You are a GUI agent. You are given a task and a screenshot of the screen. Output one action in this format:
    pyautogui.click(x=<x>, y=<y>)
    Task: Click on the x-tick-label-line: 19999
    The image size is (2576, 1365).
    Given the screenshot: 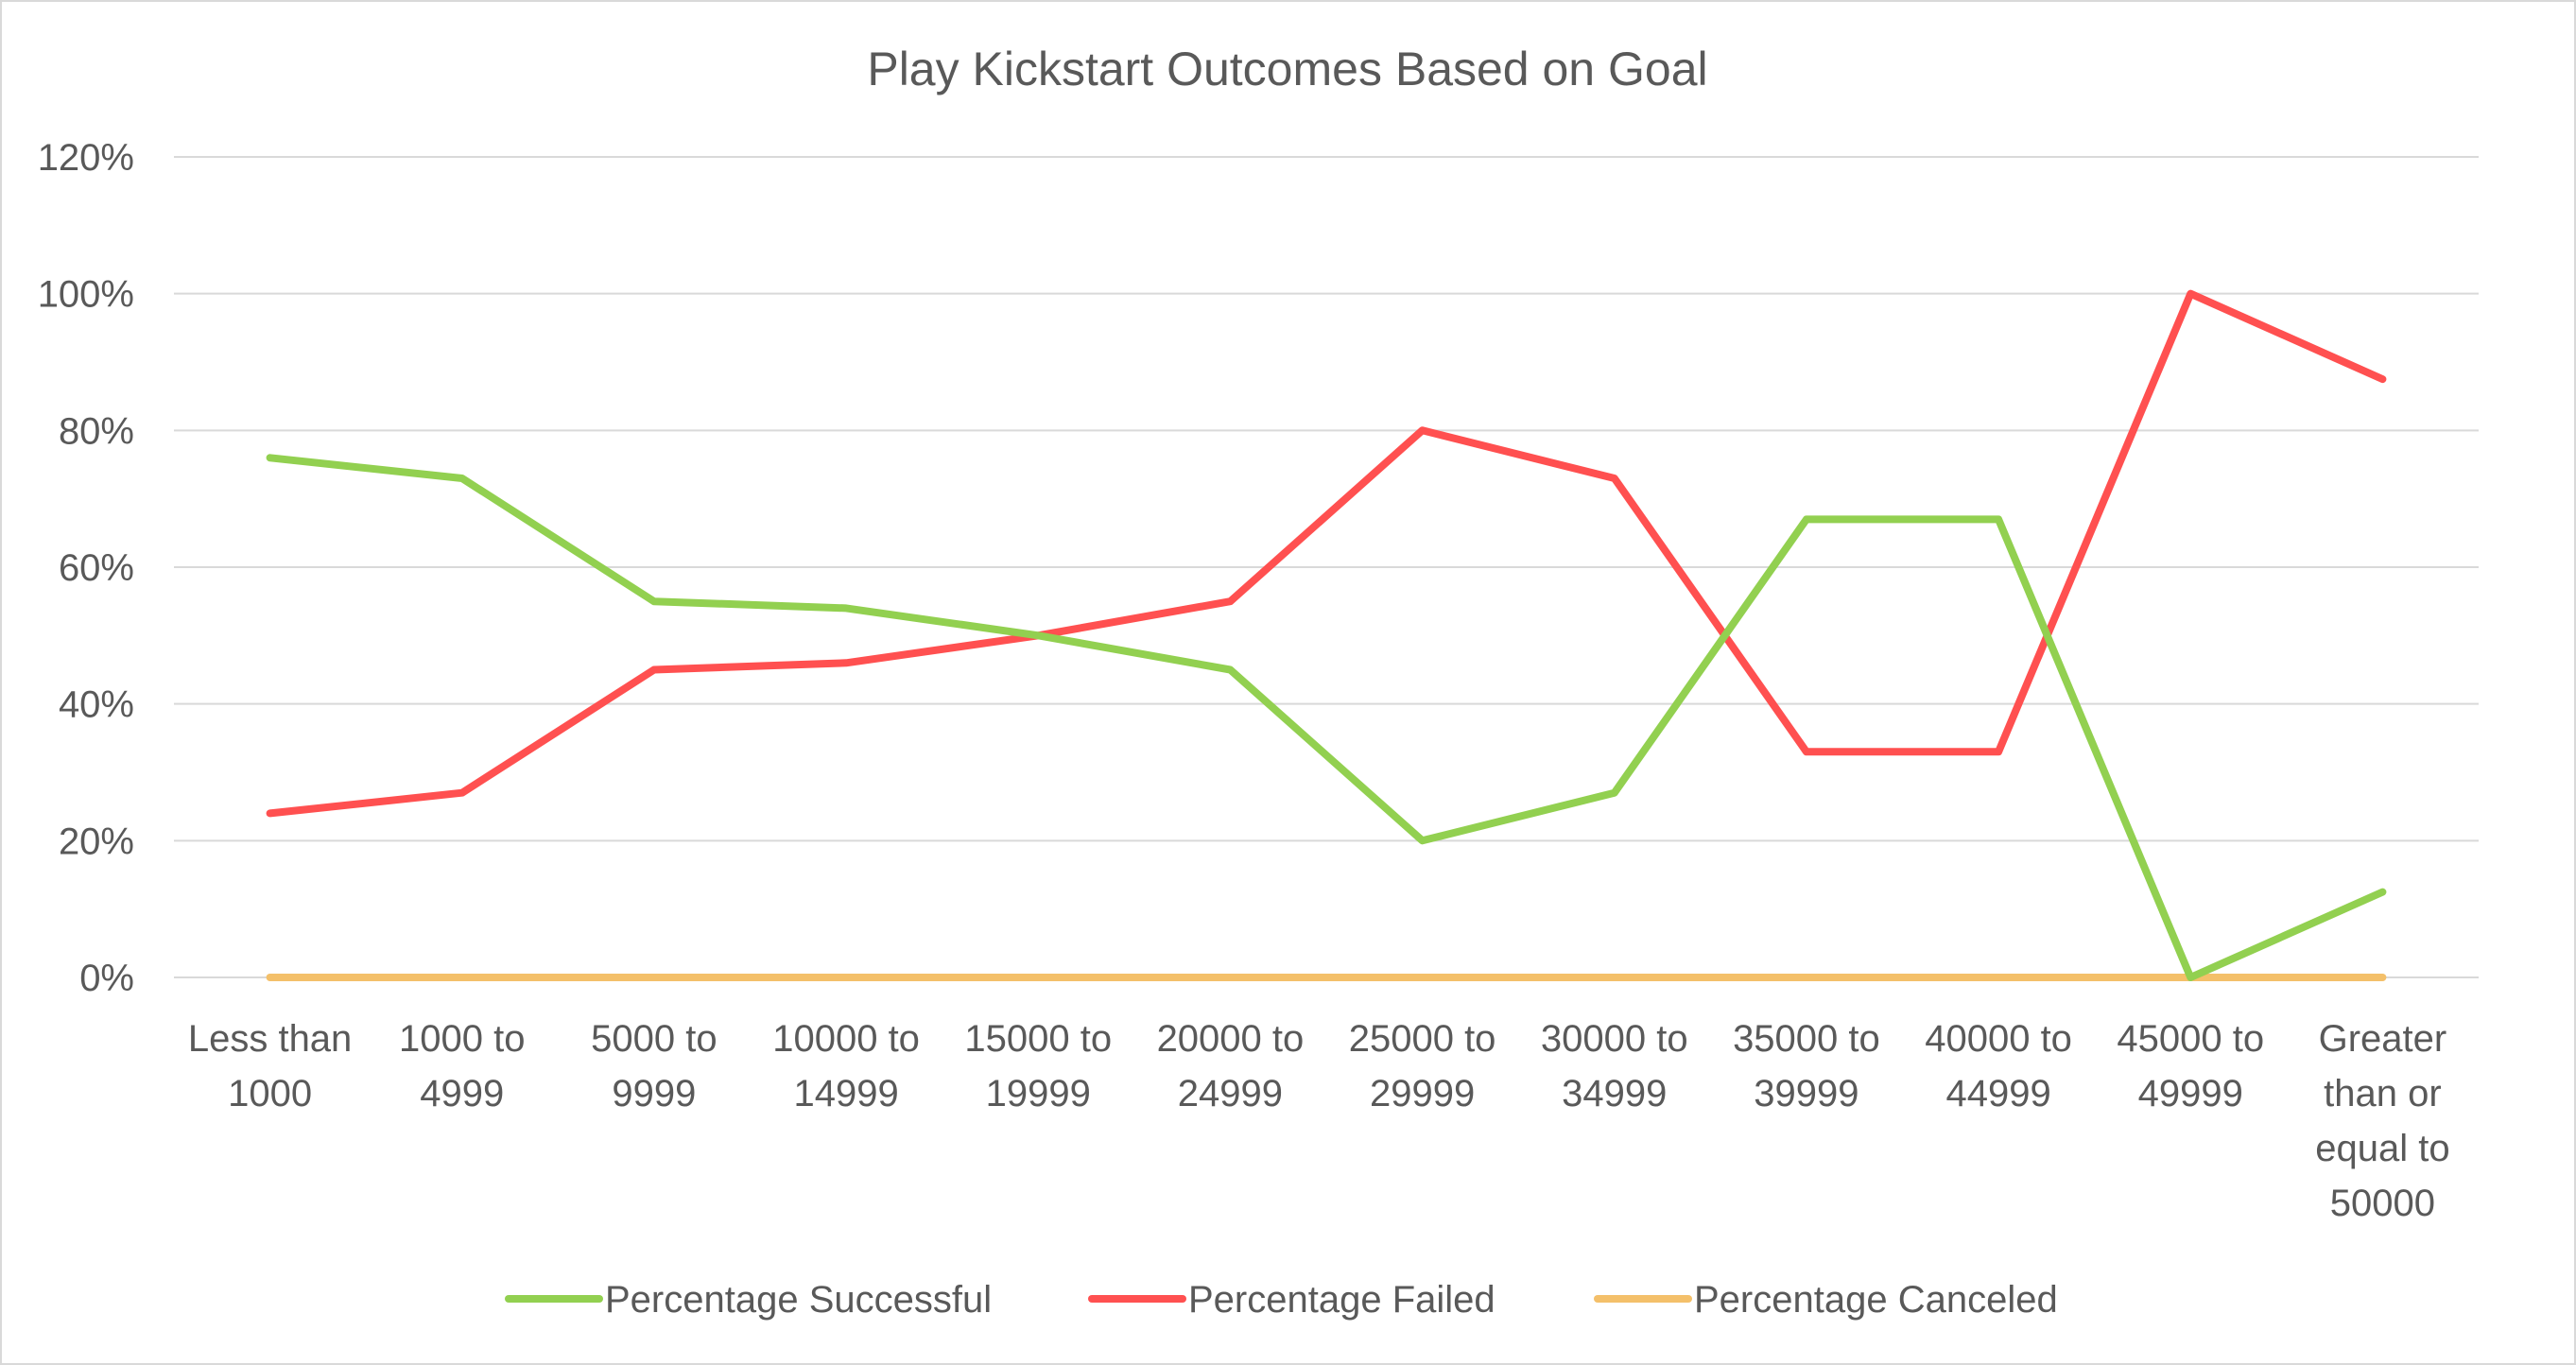 What is the action you would take?
    pyautogui.click(x=1038, y=1093)
    